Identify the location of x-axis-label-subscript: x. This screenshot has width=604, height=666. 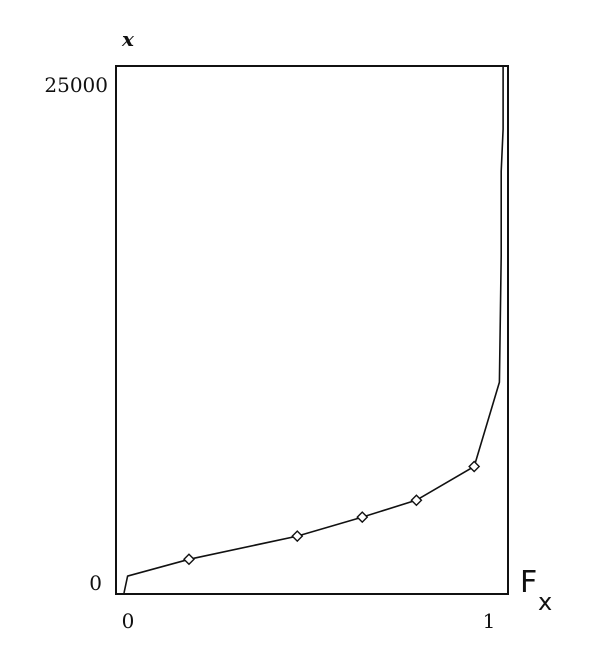
(545, 602).